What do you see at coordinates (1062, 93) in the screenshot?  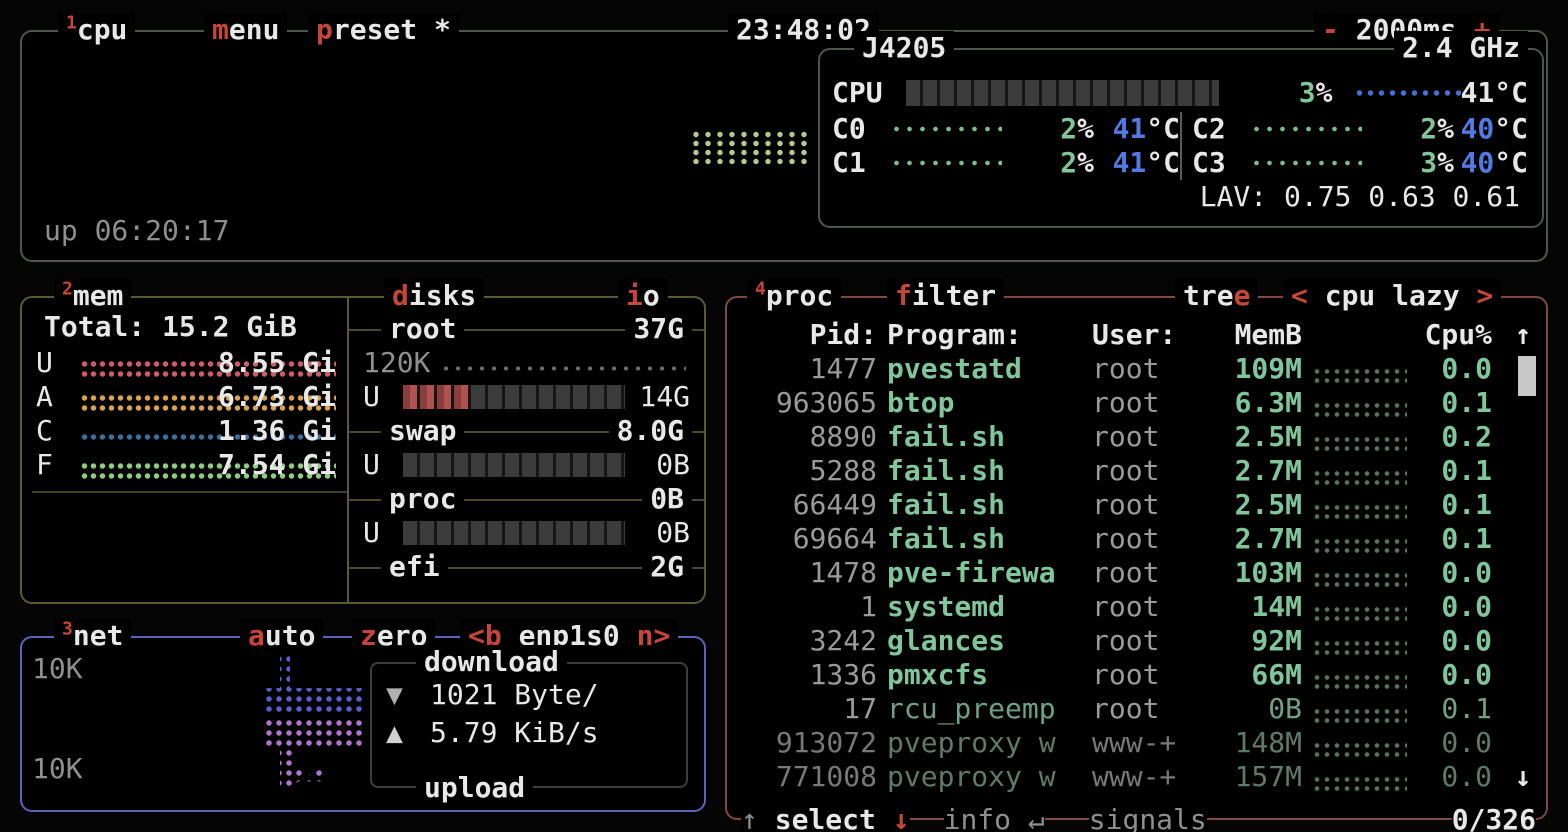 I see `cpu-total-meter` at bounding box center [1062, 93].